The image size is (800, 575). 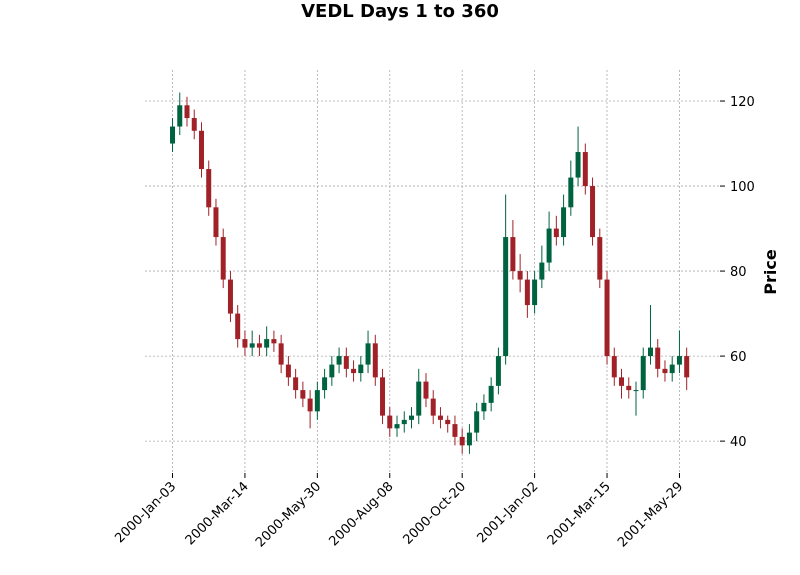 What do you see at coordinates (507, 512) in the screenshot?
I see `x-tick-label: 2001-Jan-02` at bounding box center [507, 512].